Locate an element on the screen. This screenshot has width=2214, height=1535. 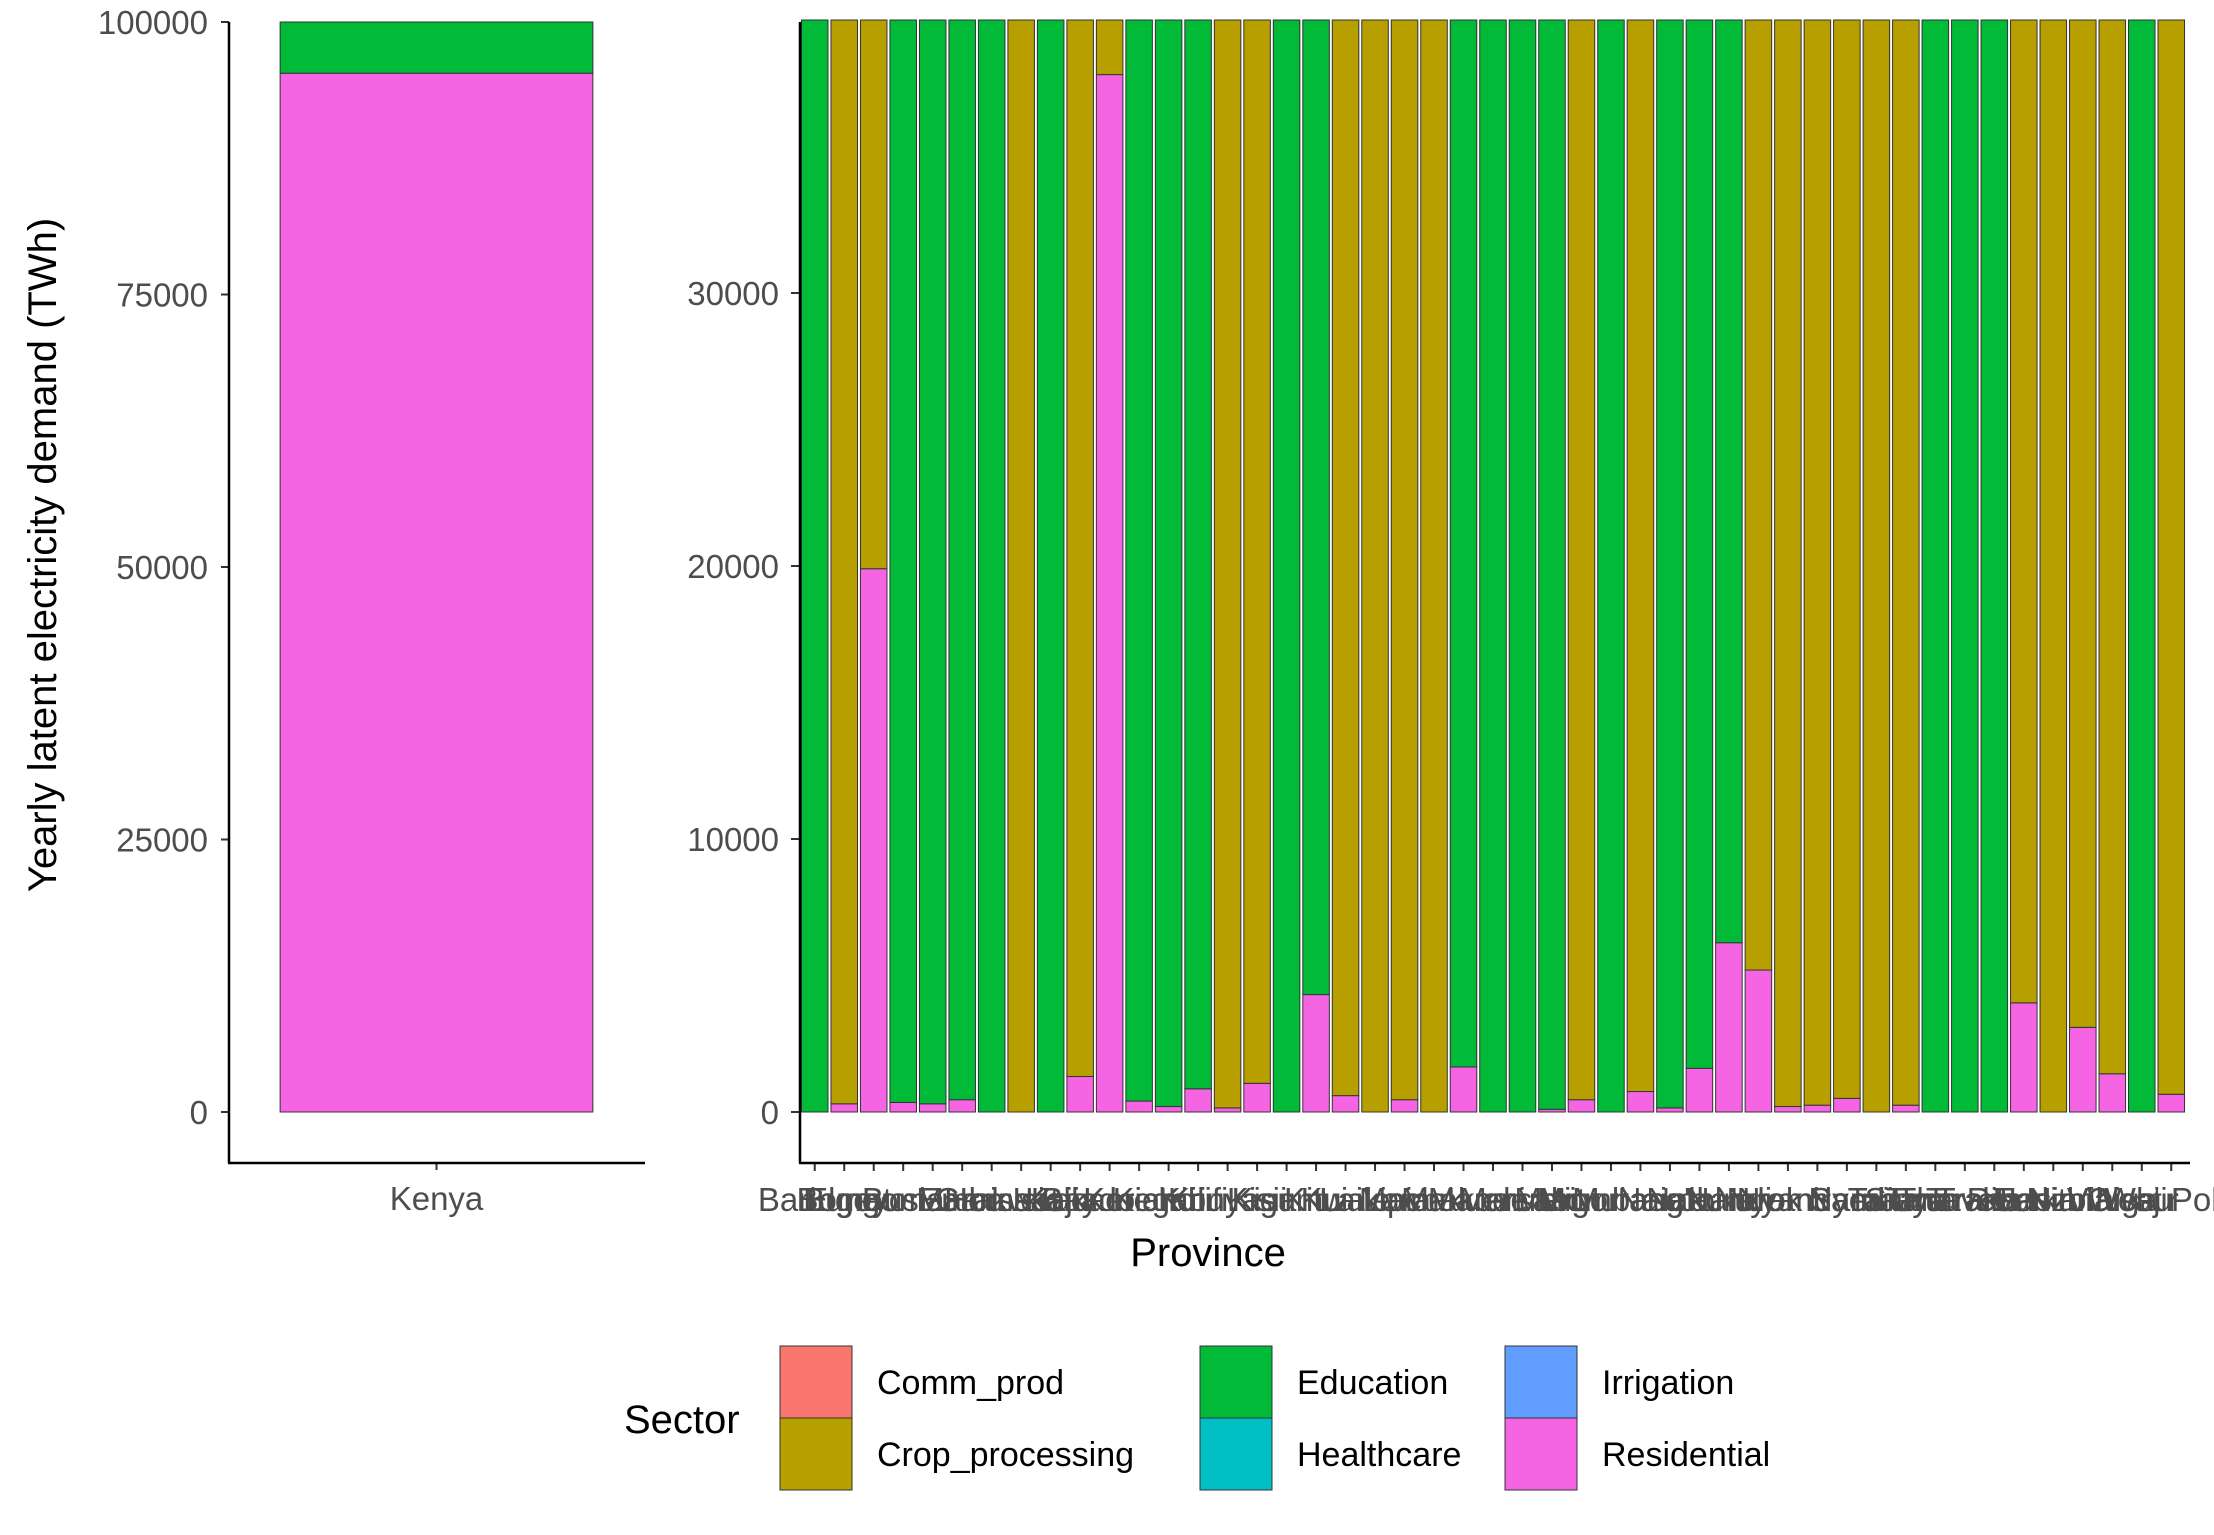
bar-segment-trans-nzoia-crop-processing is located at coordinates (2024, 511).